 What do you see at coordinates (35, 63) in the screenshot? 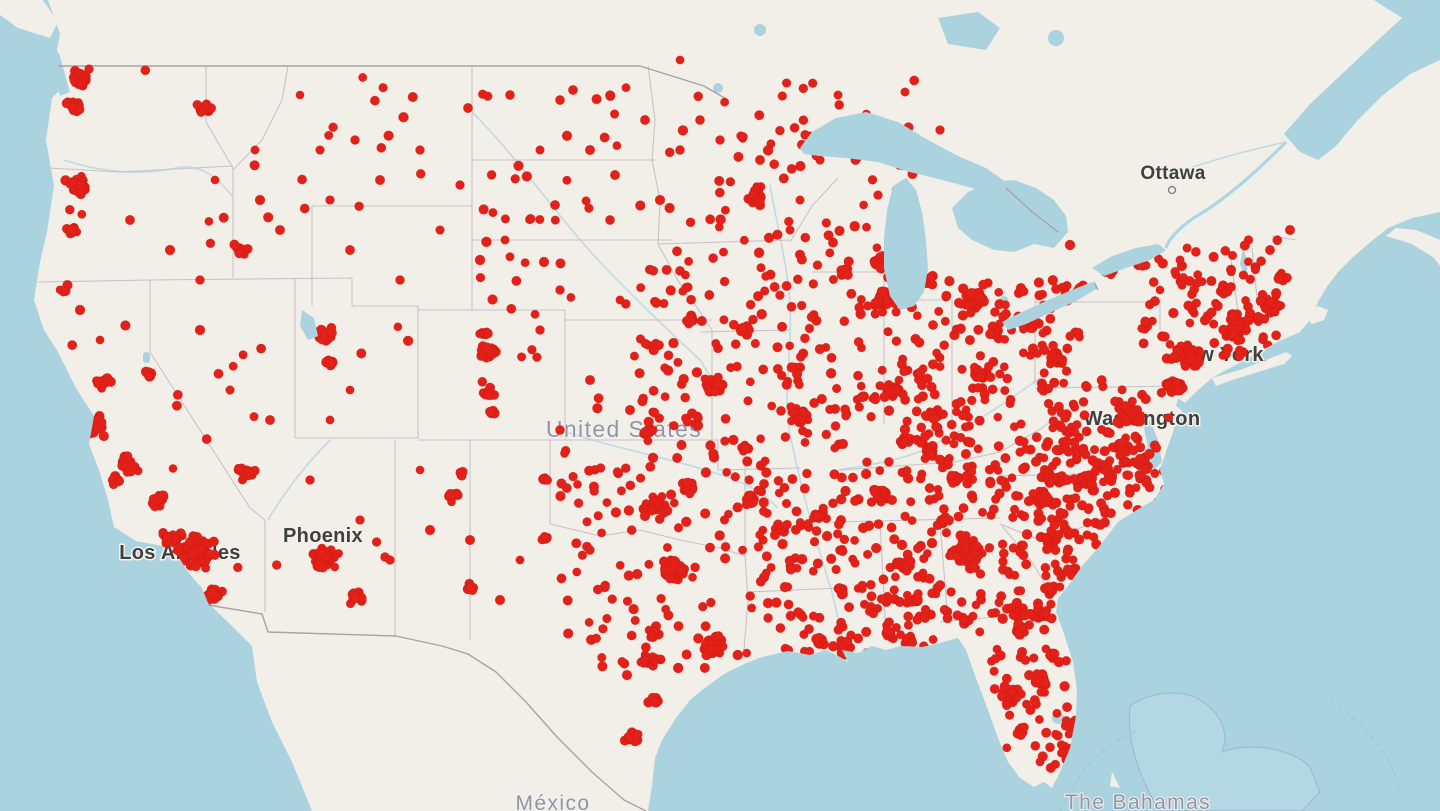
I see `puget-sound` at bounding box center [35, 63].